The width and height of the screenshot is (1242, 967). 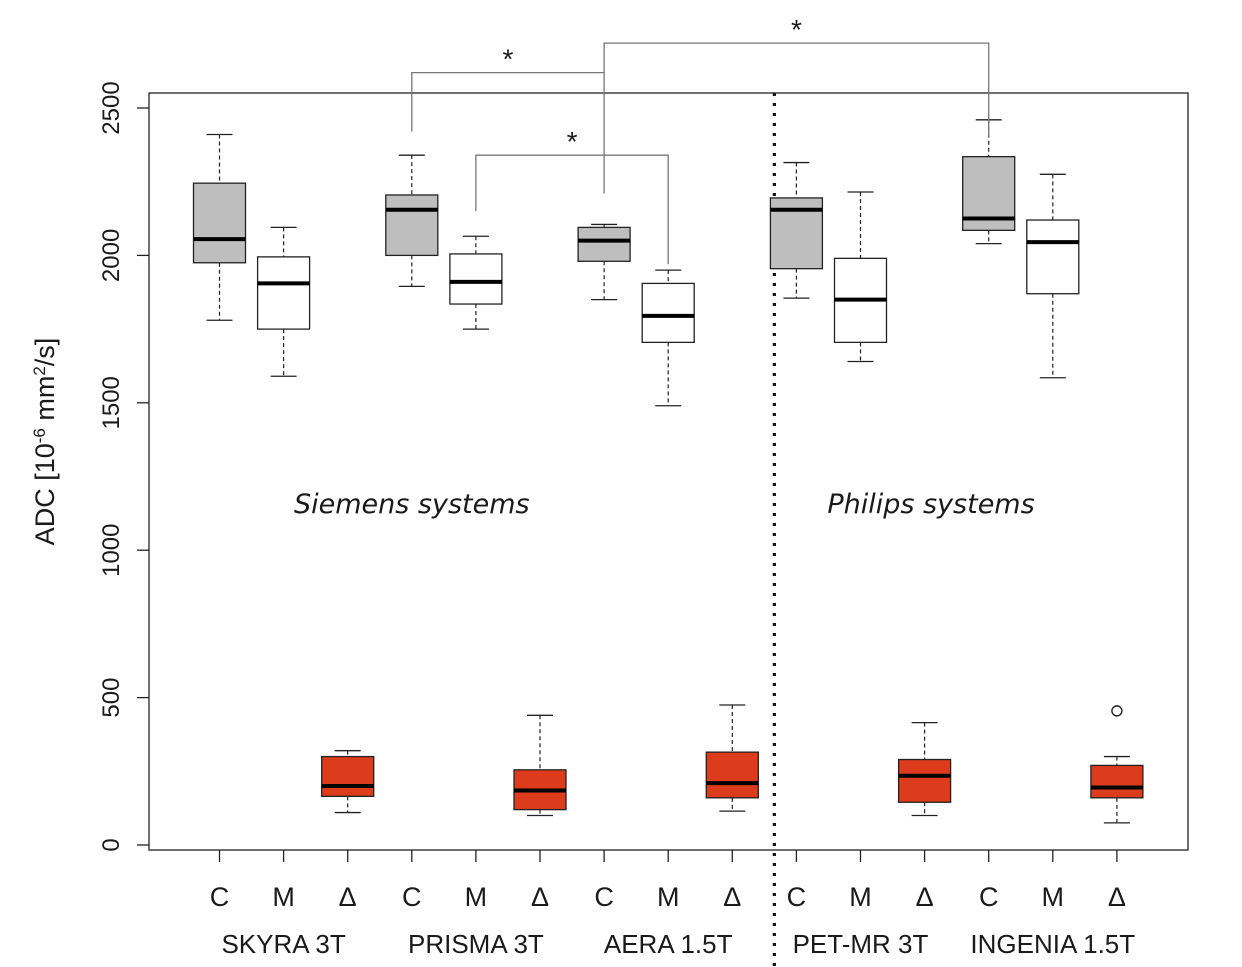 What do you see at coordinates (925, 897) in the screenshot?
I see `x-tick-label-12: Δ` at bounding box center [925, 897].